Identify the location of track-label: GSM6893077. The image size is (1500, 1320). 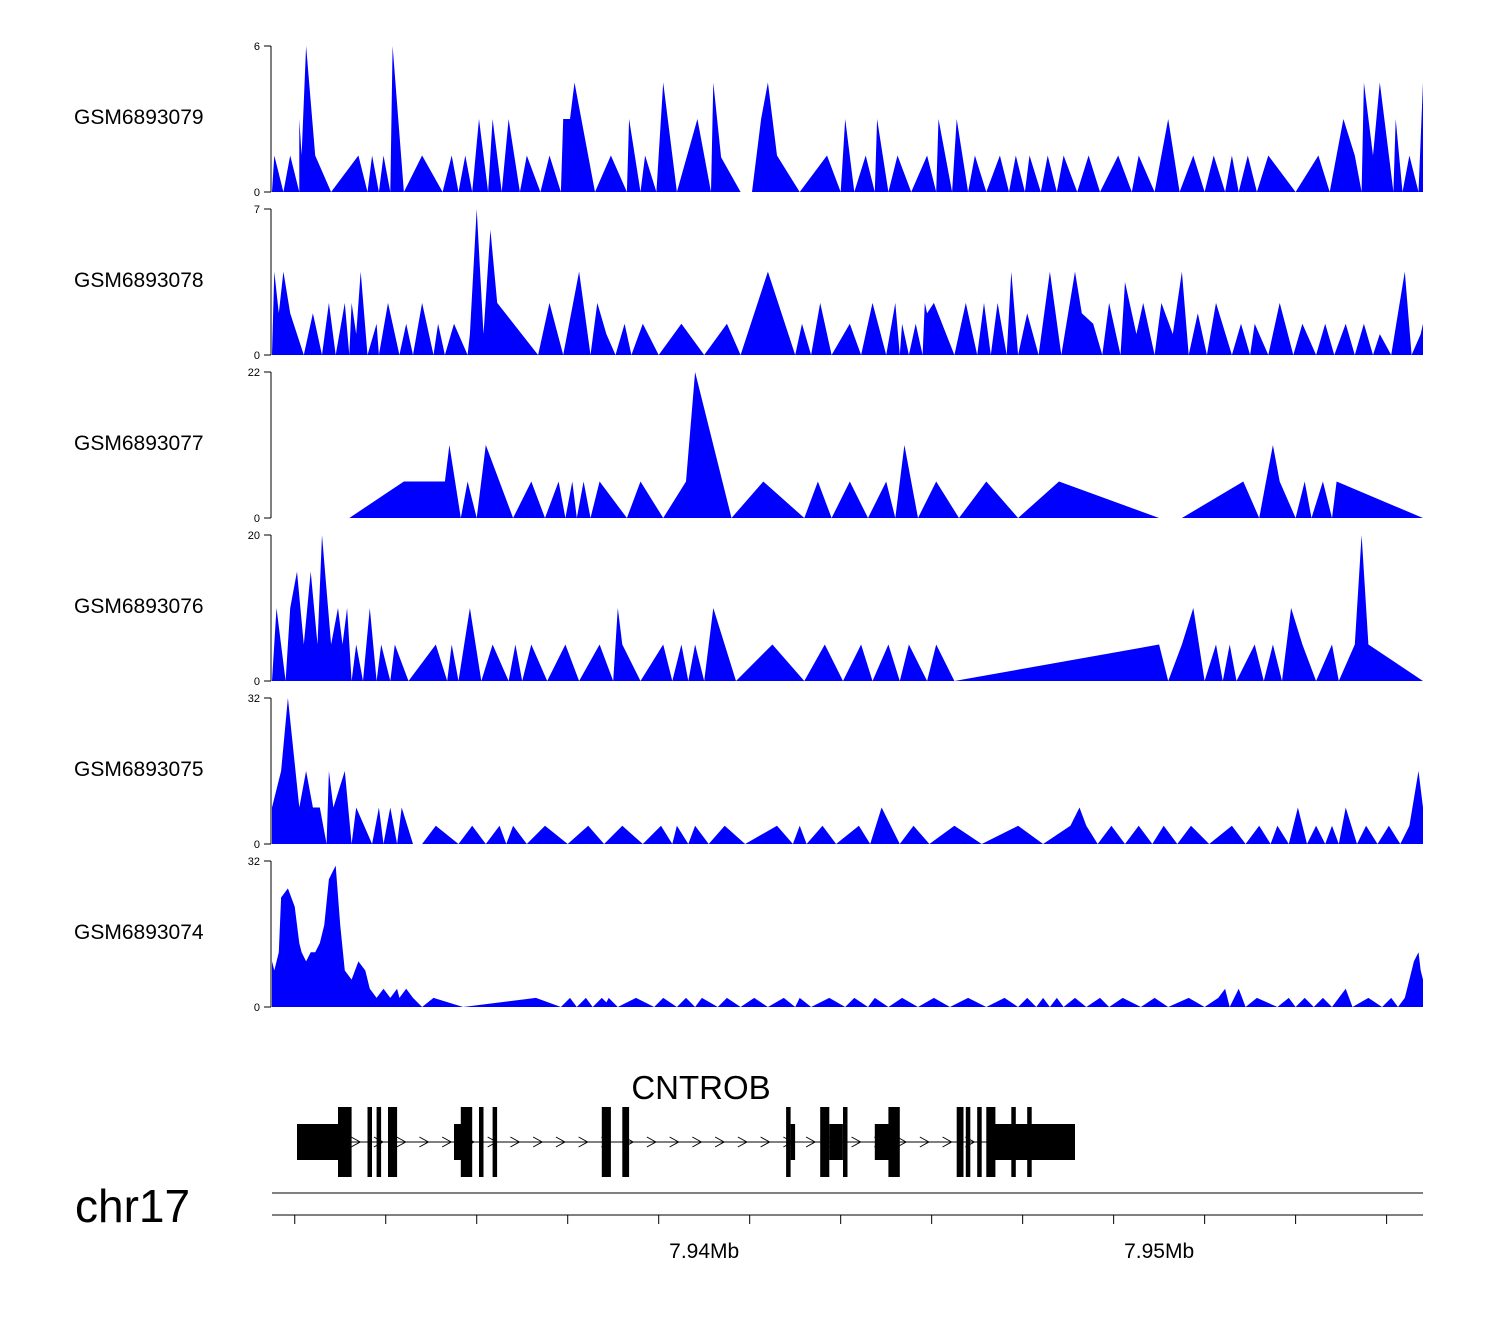
(139, 443).